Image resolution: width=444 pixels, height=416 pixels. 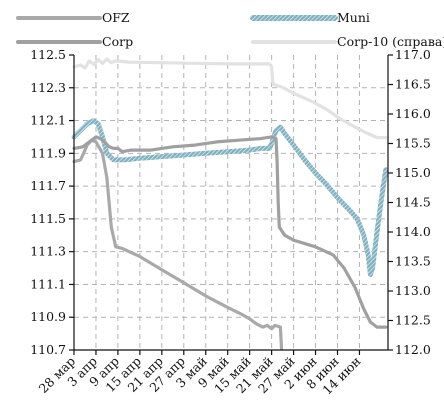 I want to click on right-tick-label: 117.0, so click(x=413, y=54).